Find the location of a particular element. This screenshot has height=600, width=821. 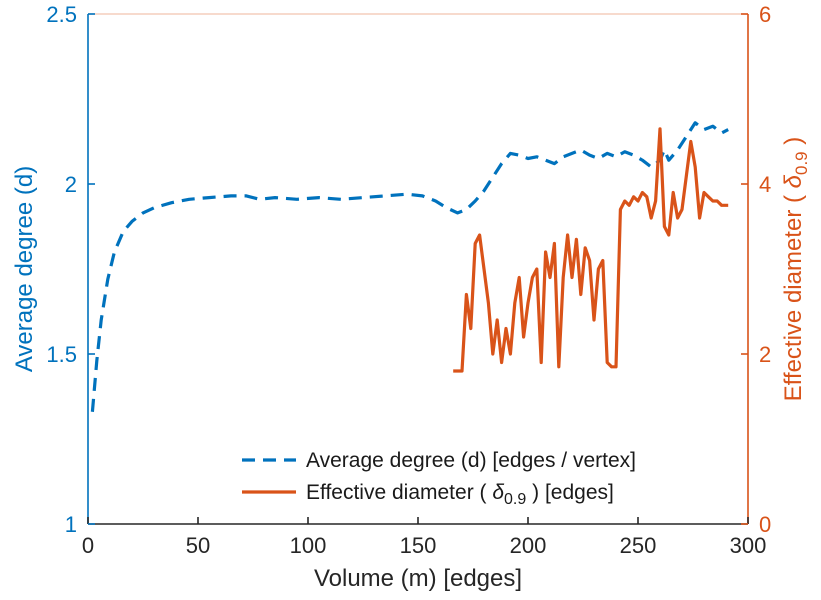

right-y-tick-label: 6 is located at coordinates (765, 14).